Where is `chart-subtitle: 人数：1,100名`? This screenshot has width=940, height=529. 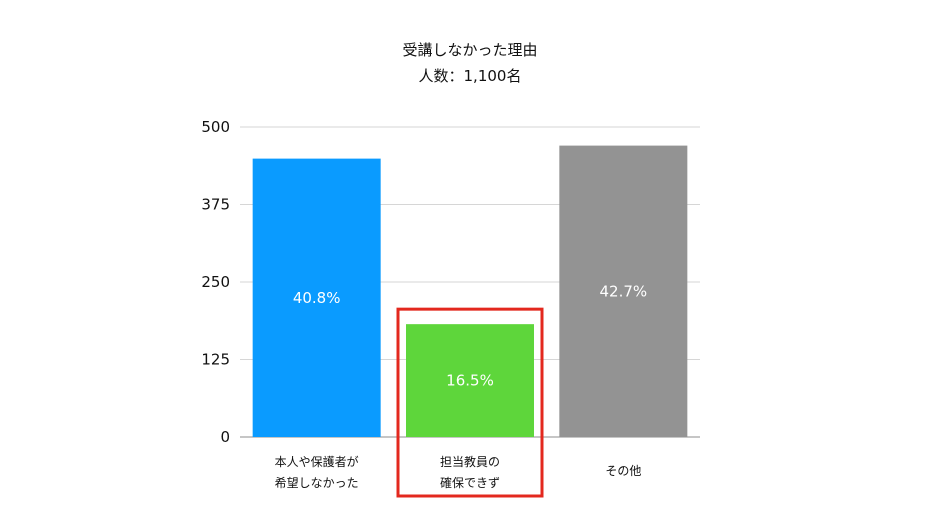 chart-subtitle: 人数：1,100名 is located at coordinates (470, 76).